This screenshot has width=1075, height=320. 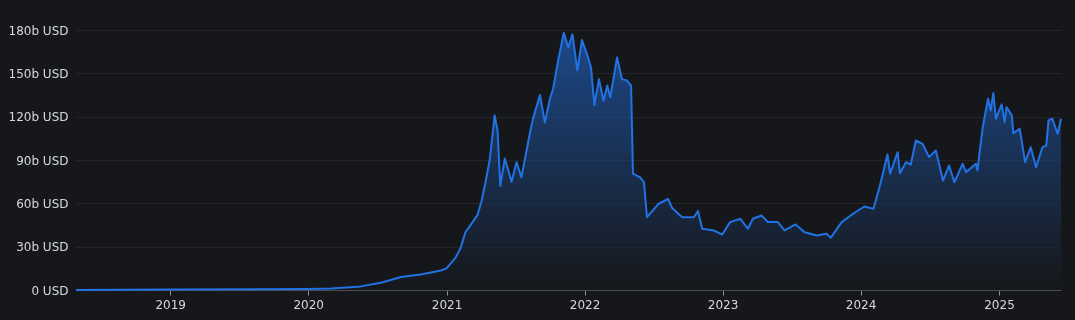 What do you see at coordinates (50, 290) in the screenshot?
I see `y-tick-label: 0 USD` at bounding box center [50, 290].